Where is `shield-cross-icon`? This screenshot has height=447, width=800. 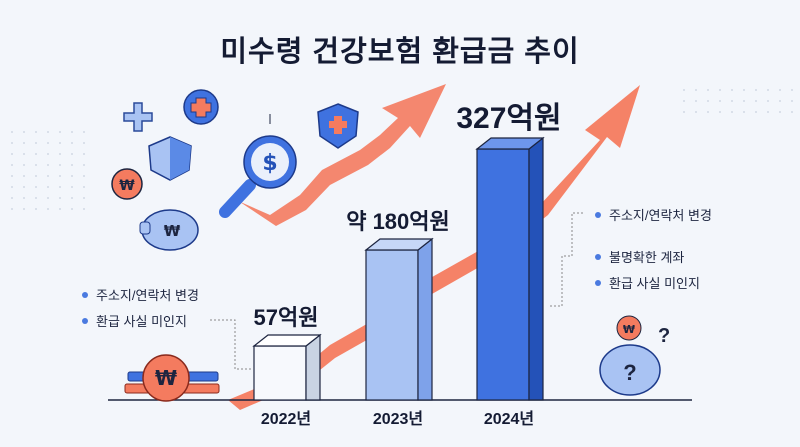
shield-cross-icon is located at coordinates (338, 126).